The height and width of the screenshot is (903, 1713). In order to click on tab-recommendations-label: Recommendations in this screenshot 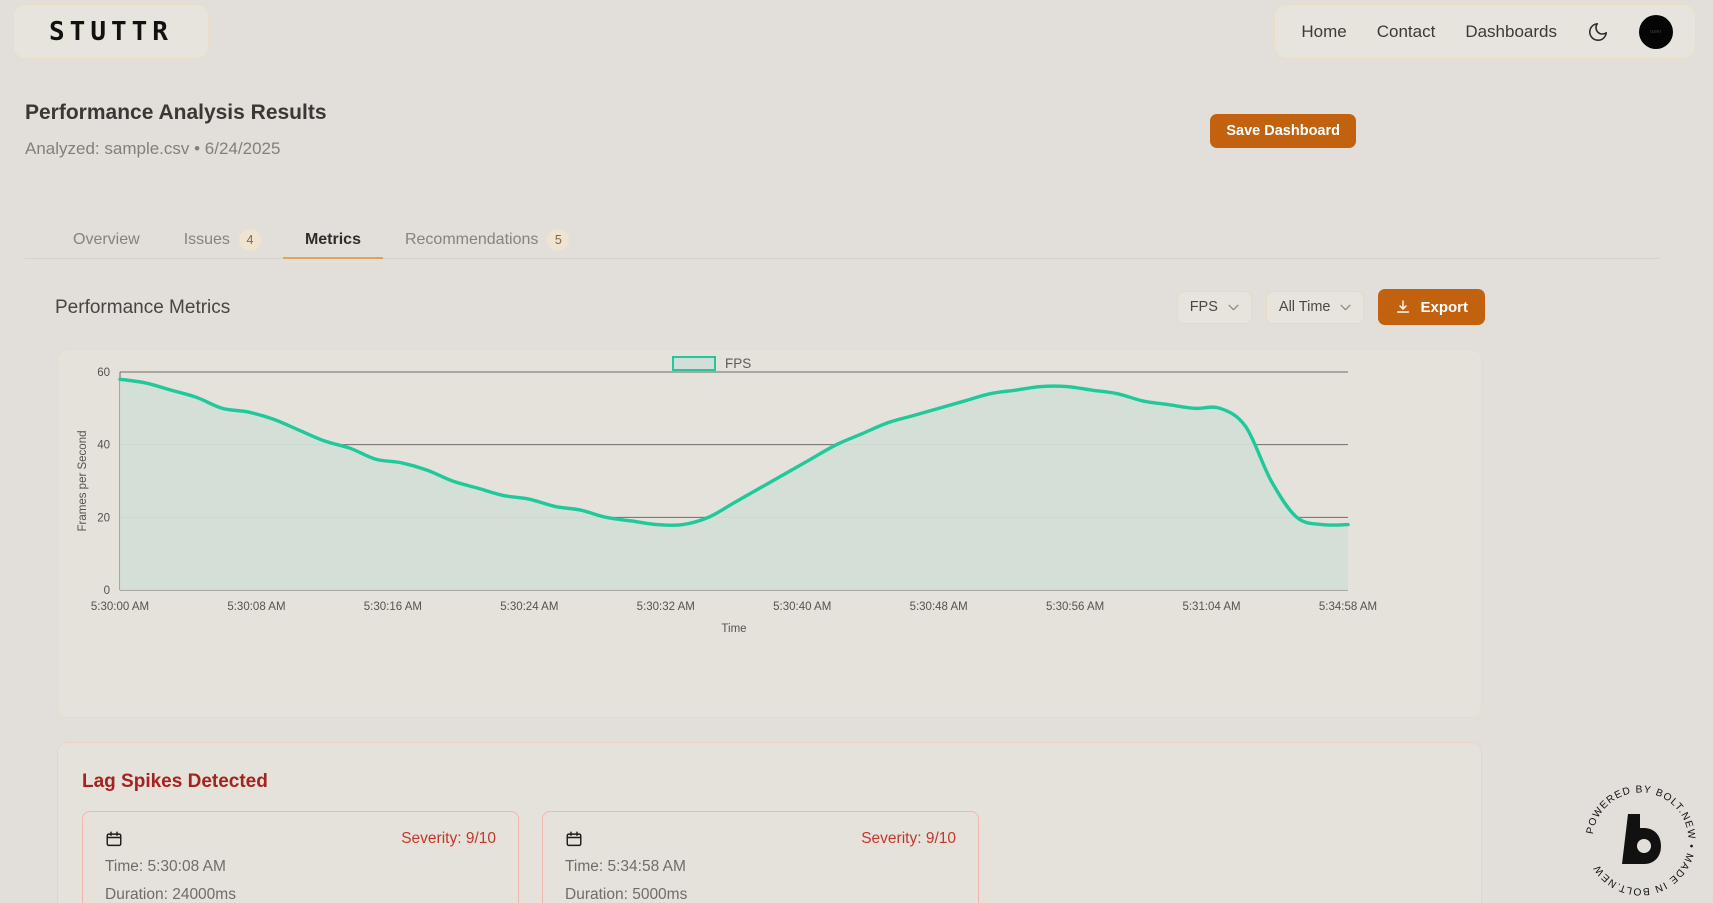, I will do `click(471, 239)`.